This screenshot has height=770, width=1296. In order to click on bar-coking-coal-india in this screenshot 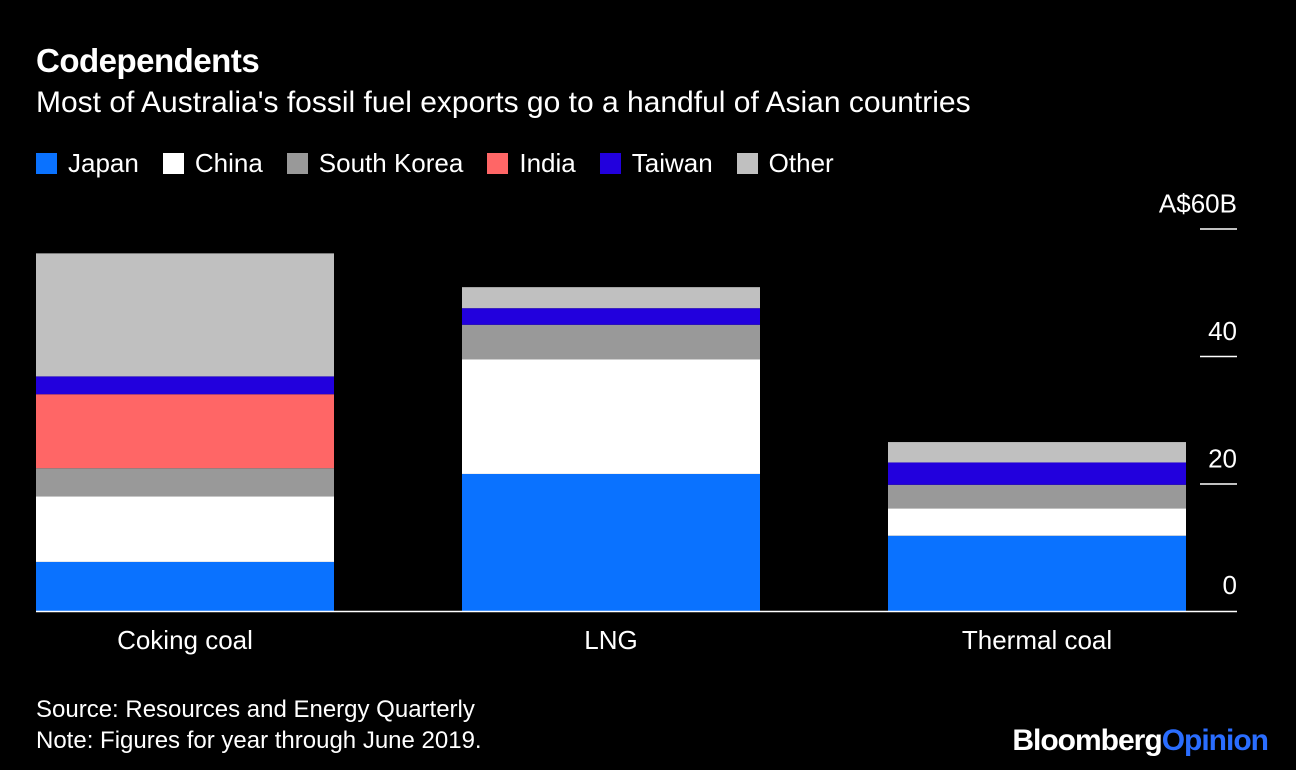, I will do `click(185, 431)`.